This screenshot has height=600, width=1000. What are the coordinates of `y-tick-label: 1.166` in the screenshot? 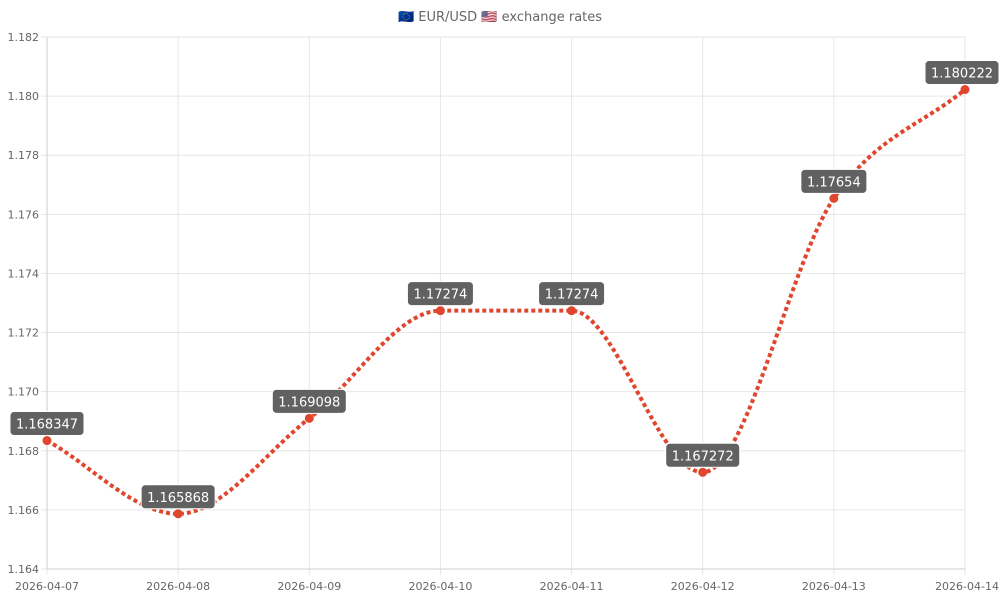 It's located at (24, 510).